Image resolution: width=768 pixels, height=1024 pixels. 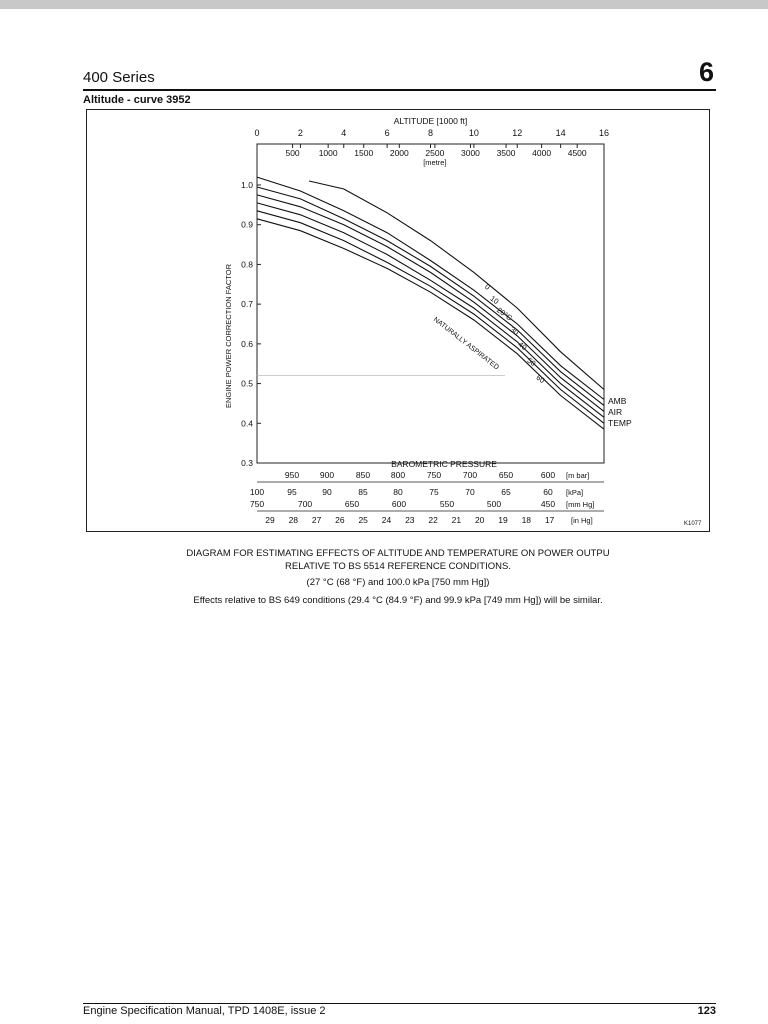 What do you see at coordinates (617, 401) in the screenshot?
I see `legend-line: AMB` at bounding box center [617, 401].